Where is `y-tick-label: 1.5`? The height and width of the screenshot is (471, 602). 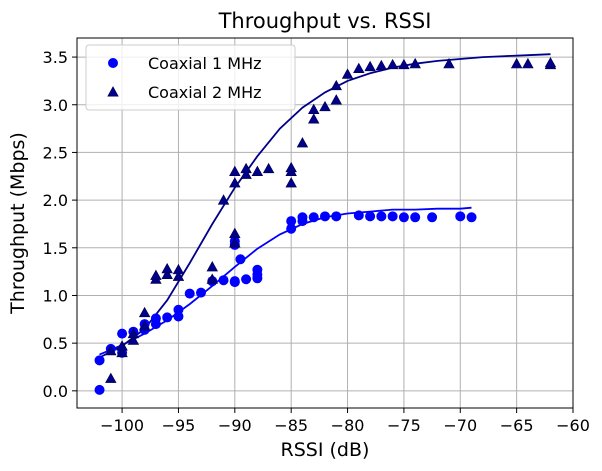 y-tick-label: 1.5 is located at coordinates (55, 248).